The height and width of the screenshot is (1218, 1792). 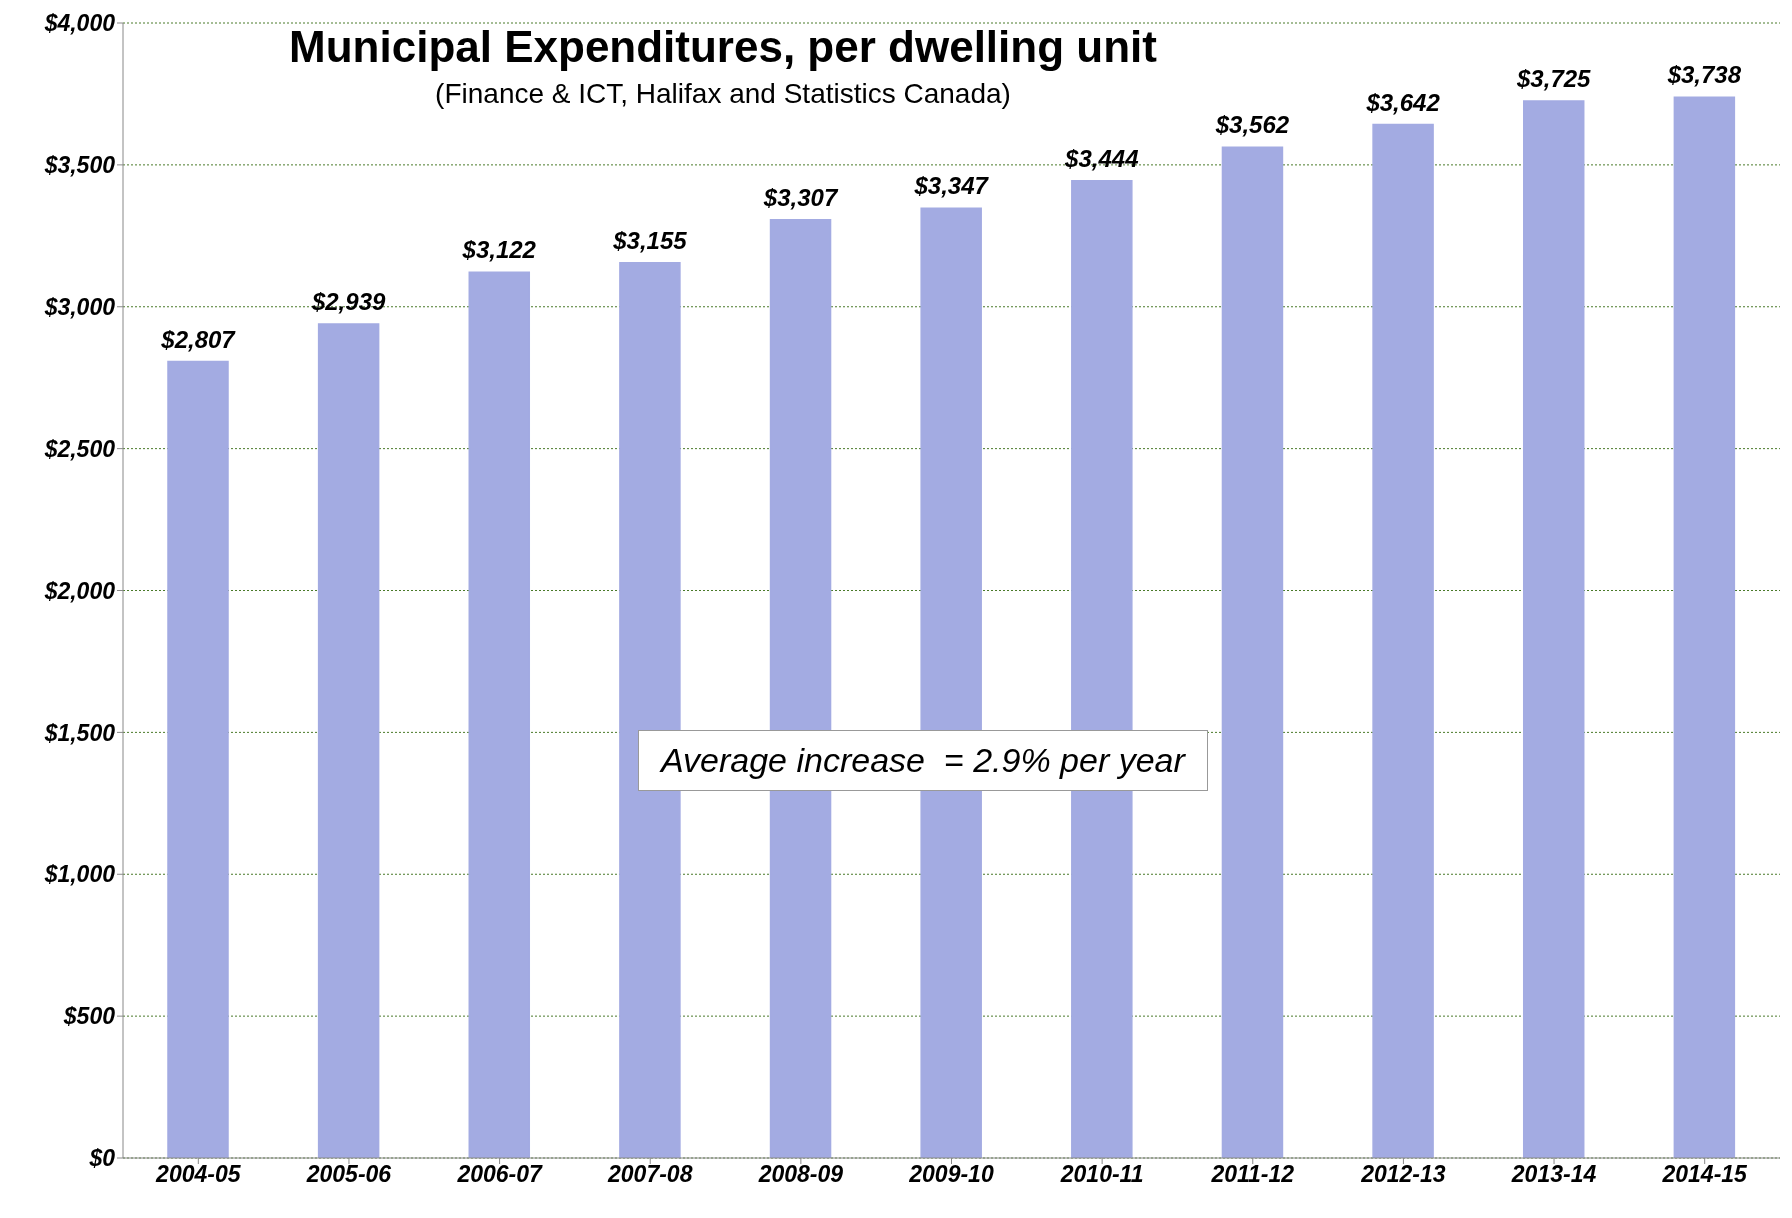 What do you see at coordinates (198, 1174) in the screenshot?
I see `x-tick-label: 2004-05` at bounding box center [198, 1174].